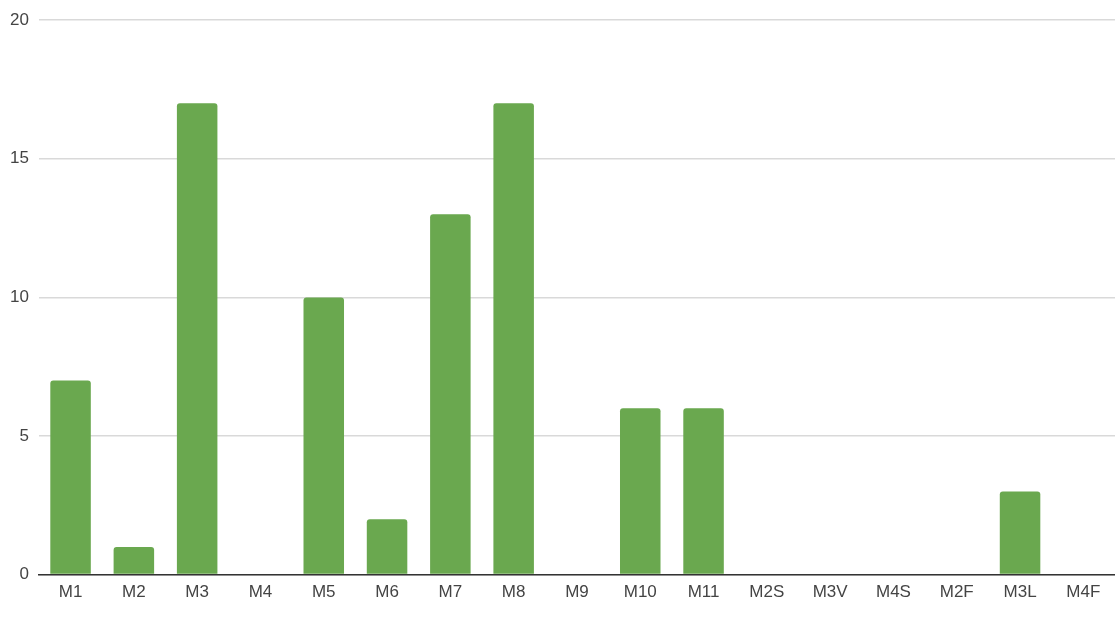  I want to click on y-tick-label: 15, so click(19, 158).